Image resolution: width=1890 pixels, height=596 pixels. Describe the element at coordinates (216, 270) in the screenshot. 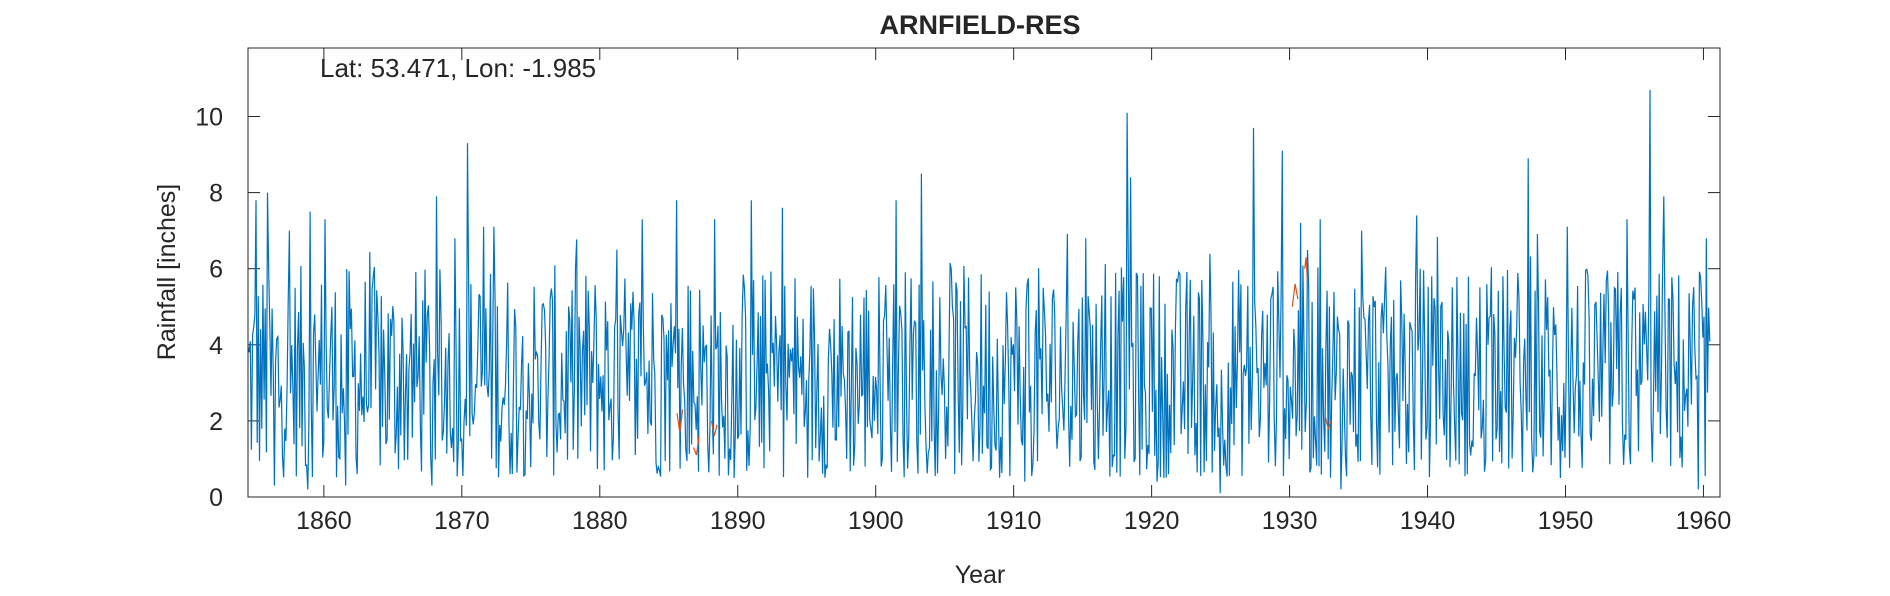

I see `y-tick-label: 6` at that location.